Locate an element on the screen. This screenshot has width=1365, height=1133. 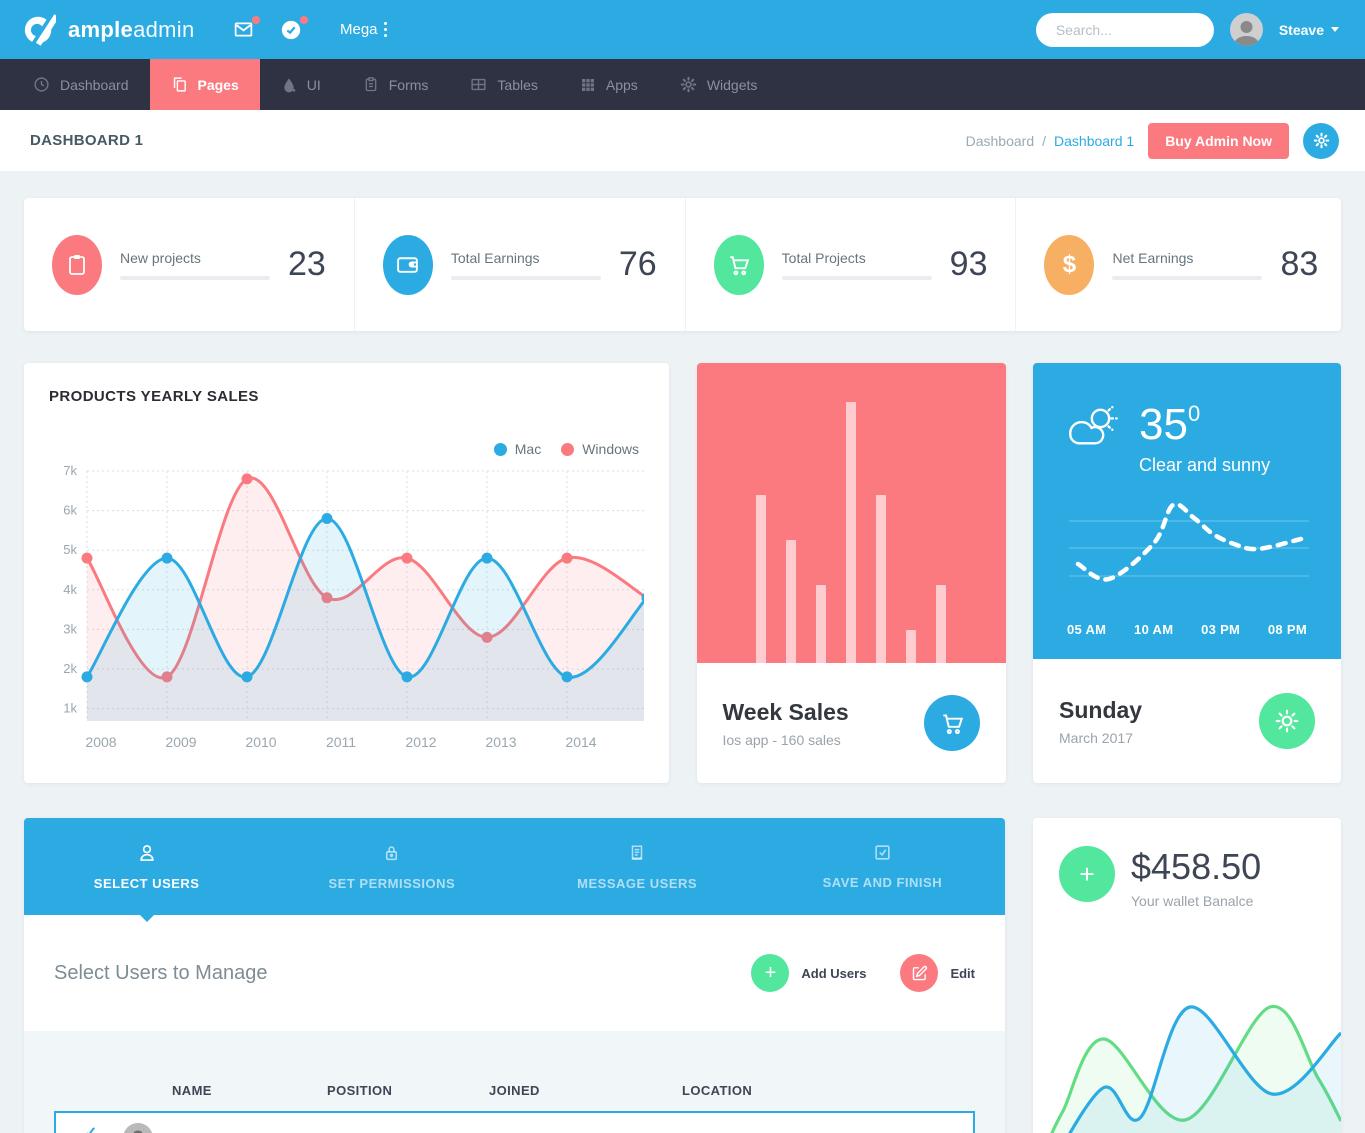
buy-admin-button: Buy Admin Now is located at coordinates (1218, 140).